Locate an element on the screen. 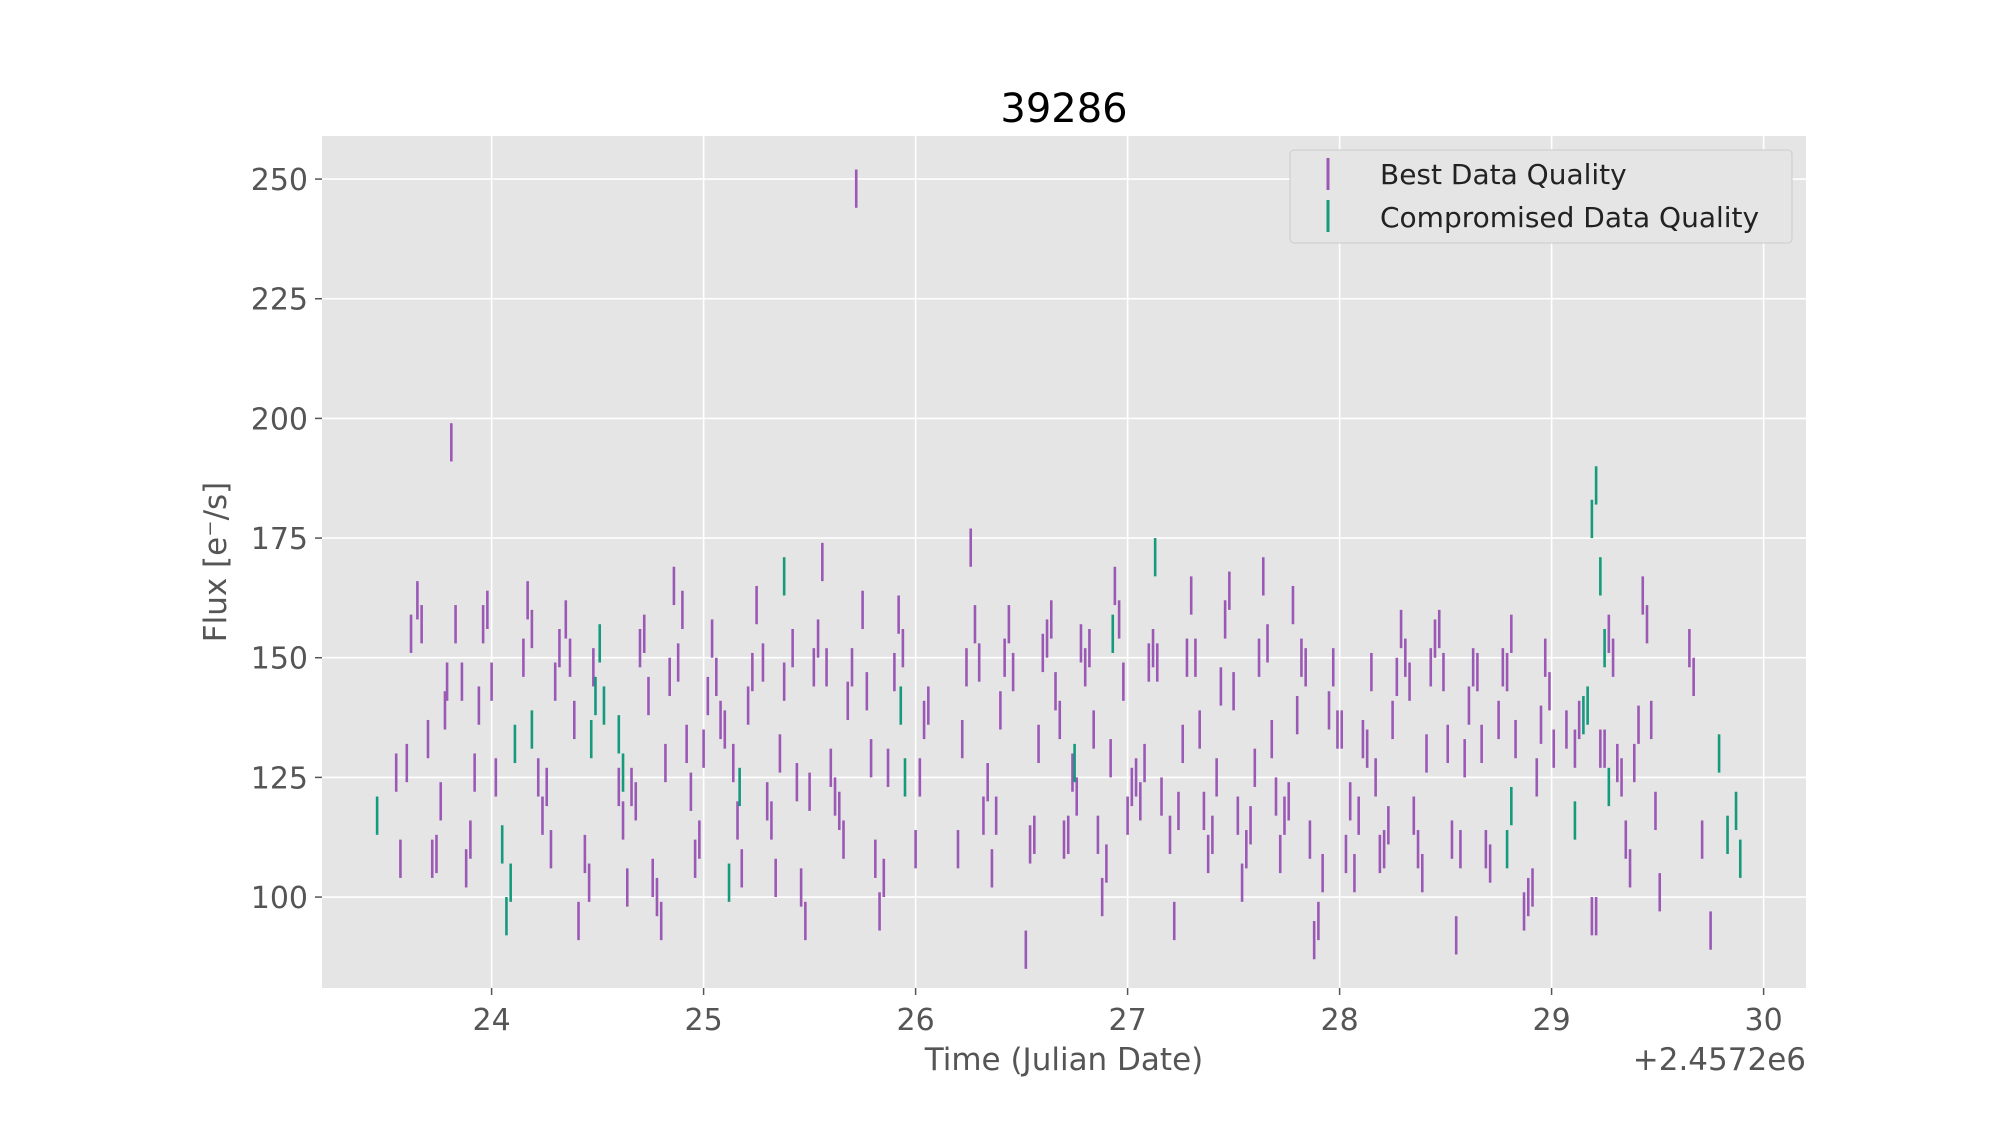 The height and width of the screenshot is (1125, 1999). y-tick-label: 125 is located at coordinates (279, 778).